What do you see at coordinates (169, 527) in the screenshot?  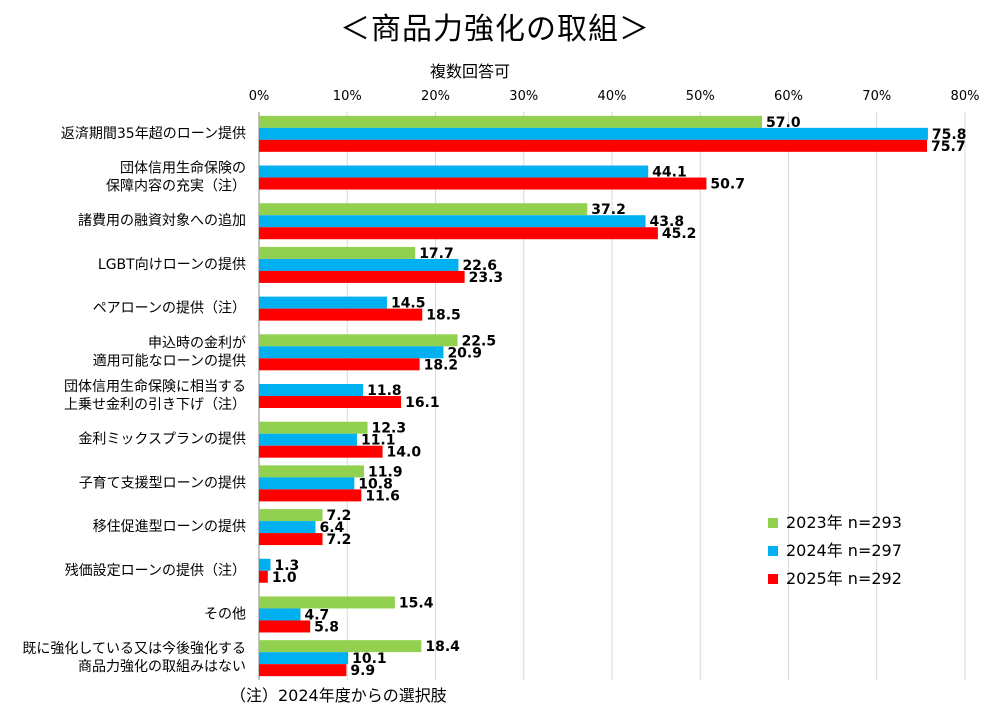 I see `category-label: 移住促進型ローンの提供` at bounding box center [169, 527].